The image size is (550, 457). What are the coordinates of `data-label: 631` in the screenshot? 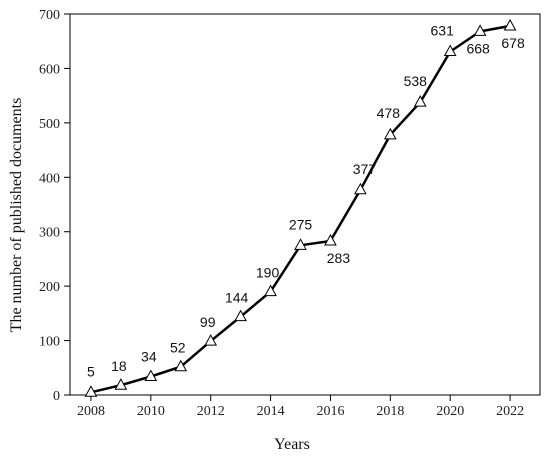 It's located at (443, 31).